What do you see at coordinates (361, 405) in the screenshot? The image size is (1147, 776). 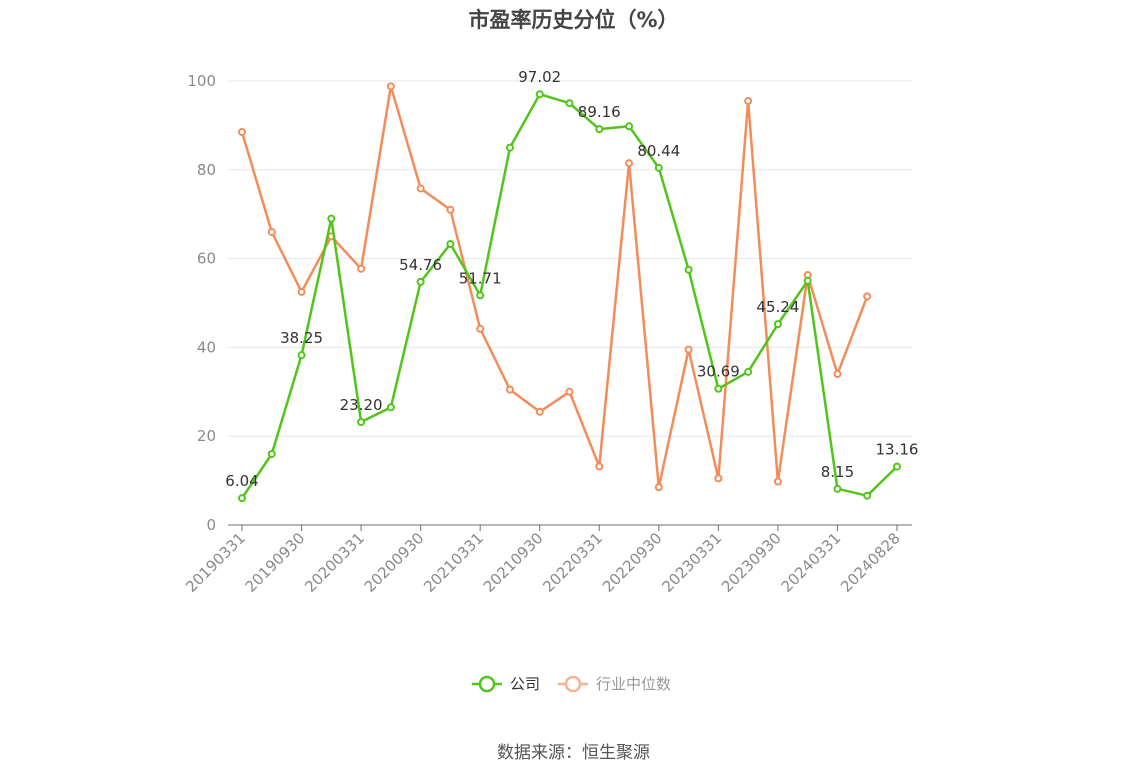 I see `data-label: 23.20` at bounding box center [361, 405].